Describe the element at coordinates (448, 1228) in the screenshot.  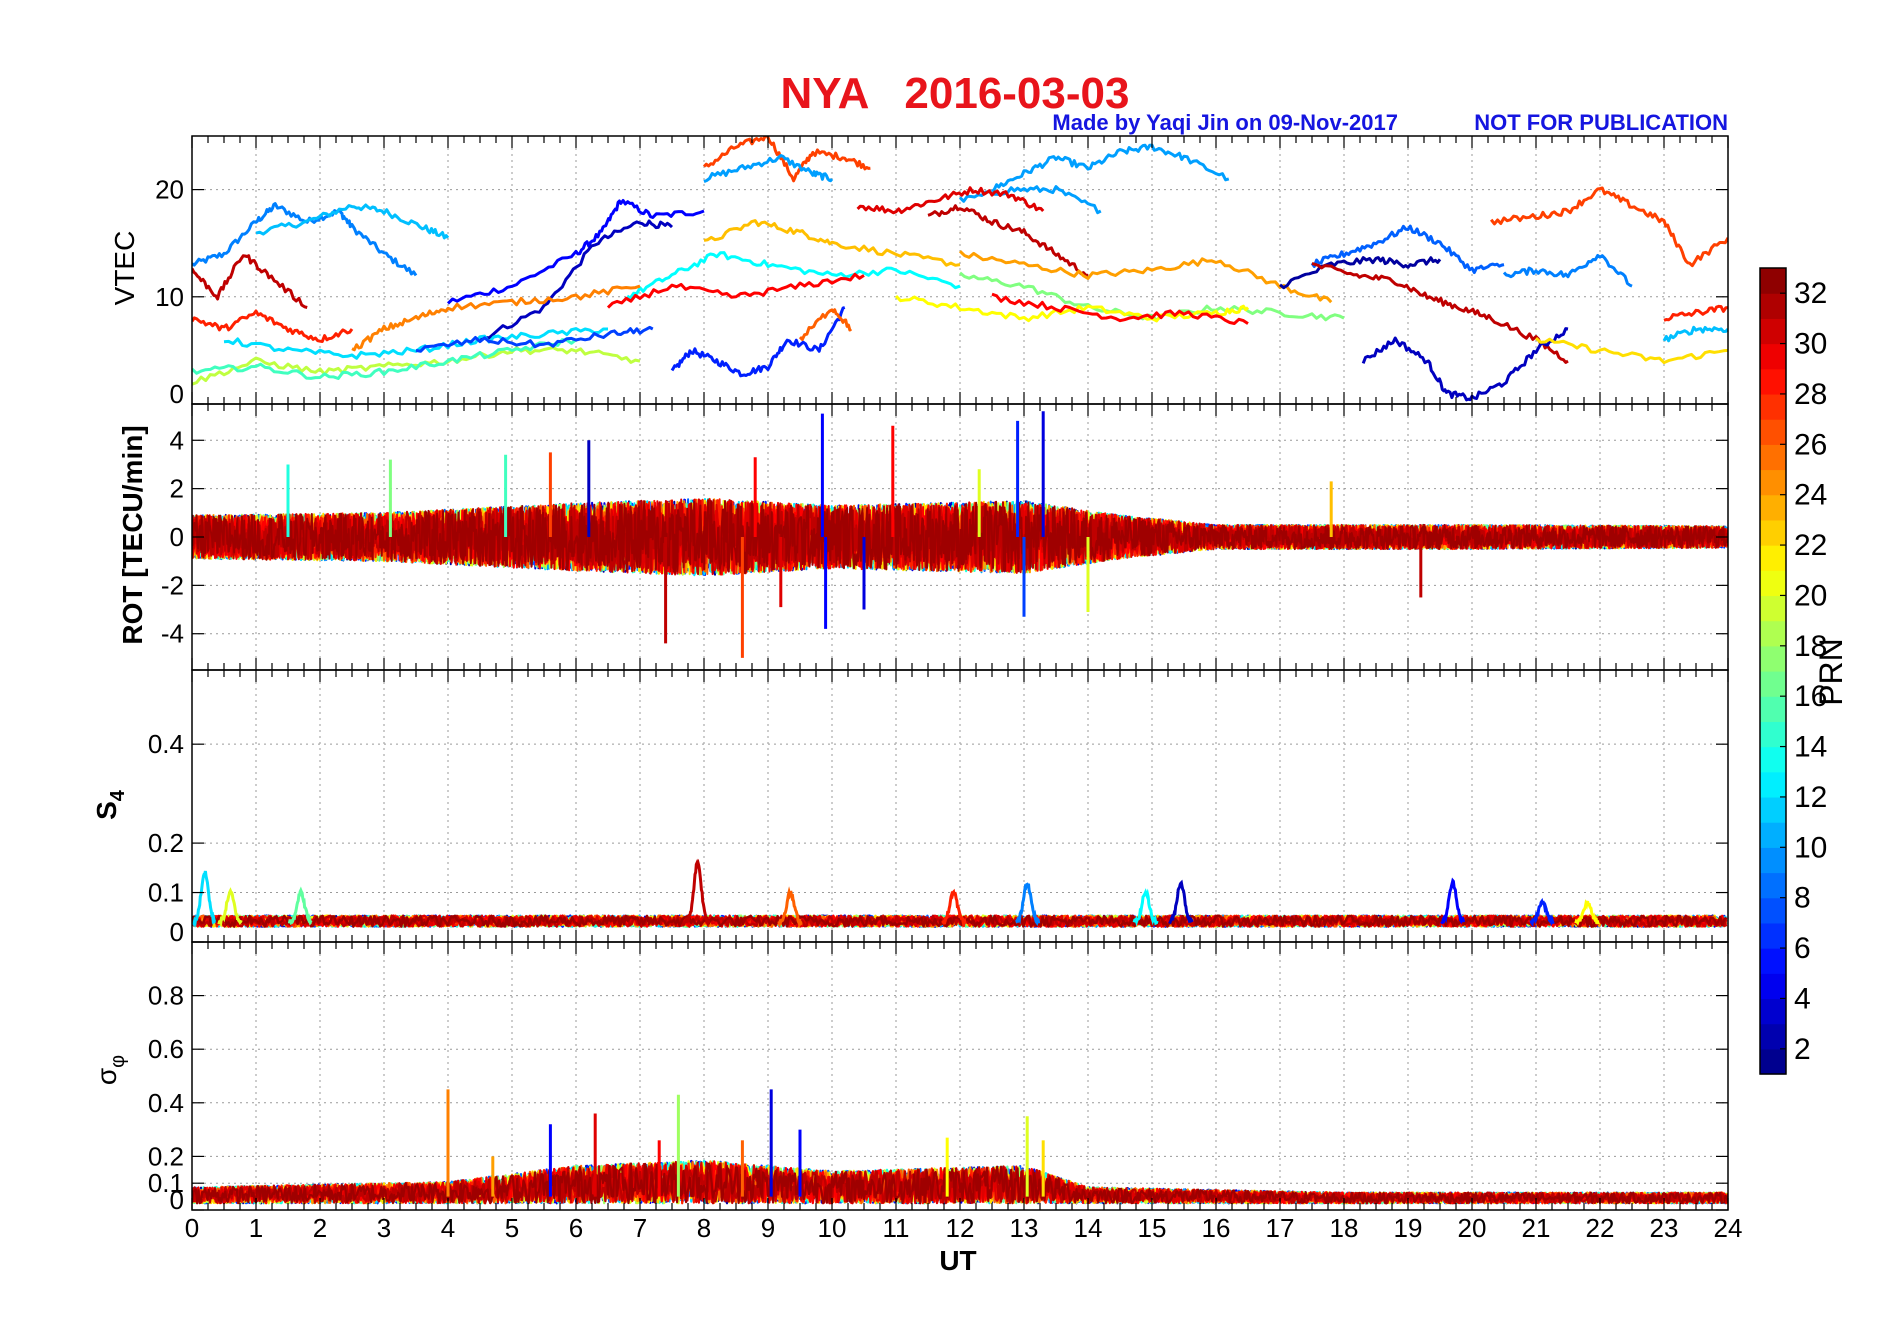
I see `x-tick-label: 4` at that location.